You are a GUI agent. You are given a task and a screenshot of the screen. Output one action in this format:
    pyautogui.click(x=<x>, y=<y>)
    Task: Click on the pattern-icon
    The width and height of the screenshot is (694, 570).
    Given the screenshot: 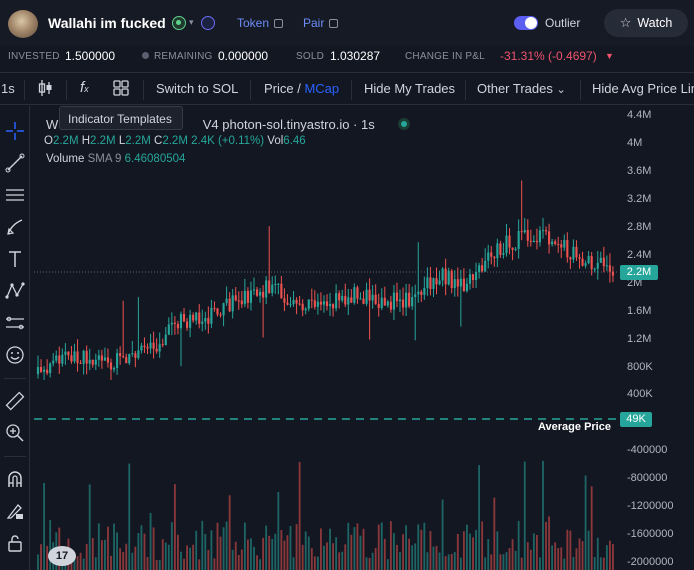 What is the action you would take?
    pyautogui.click(x=15, y=291)
    